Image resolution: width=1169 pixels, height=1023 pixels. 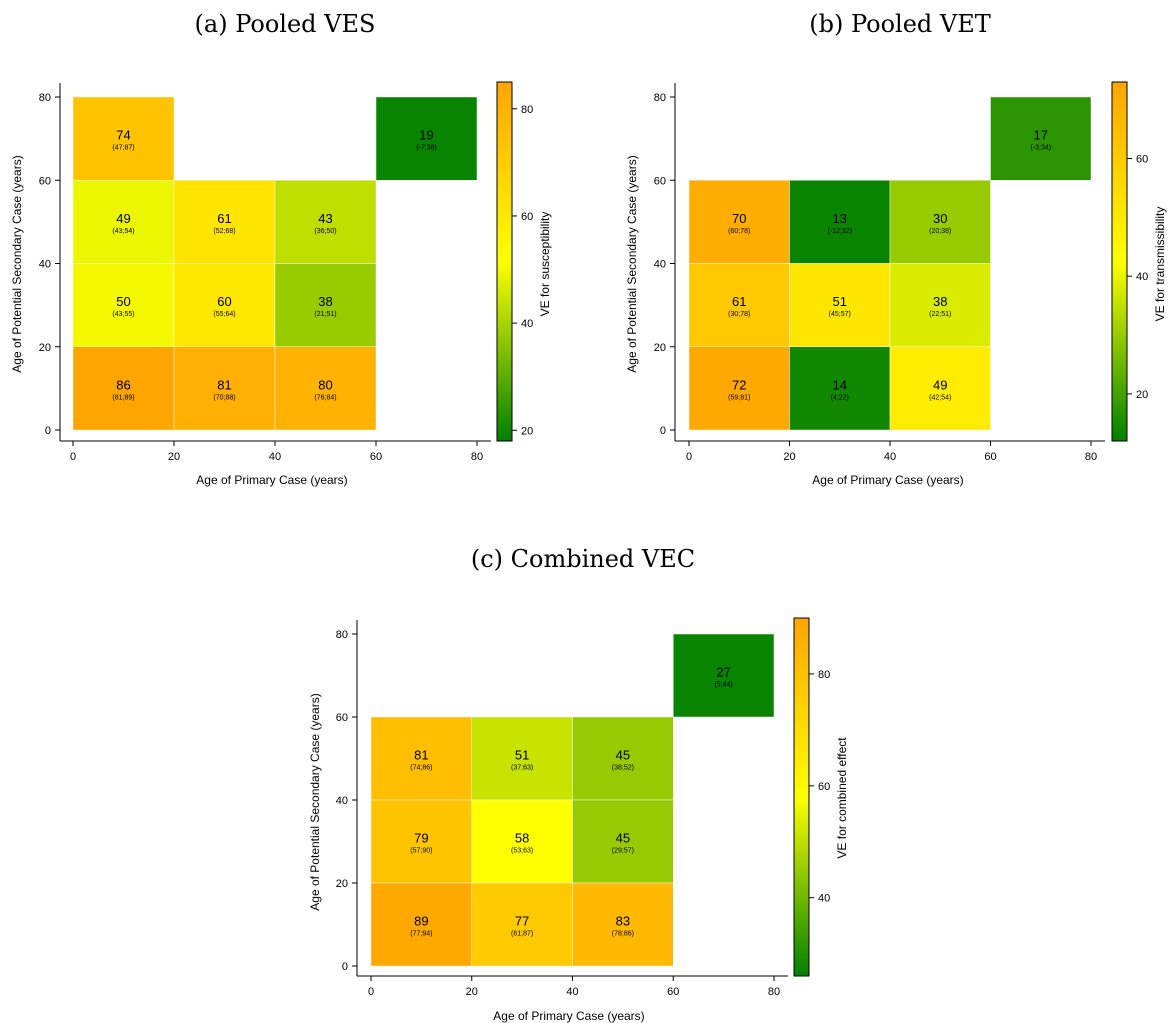 What do you see at coordinates (842, 798) in the screenshot?
I see `panel-c-colorbar-label: VE for combined effect` at bounding box center [842, 798].